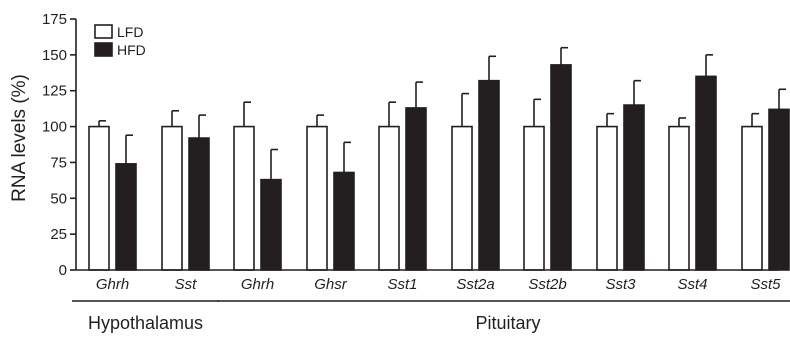 The image size is (790, 337). I want to click on legend: LFD HFD, so click(120, 41).